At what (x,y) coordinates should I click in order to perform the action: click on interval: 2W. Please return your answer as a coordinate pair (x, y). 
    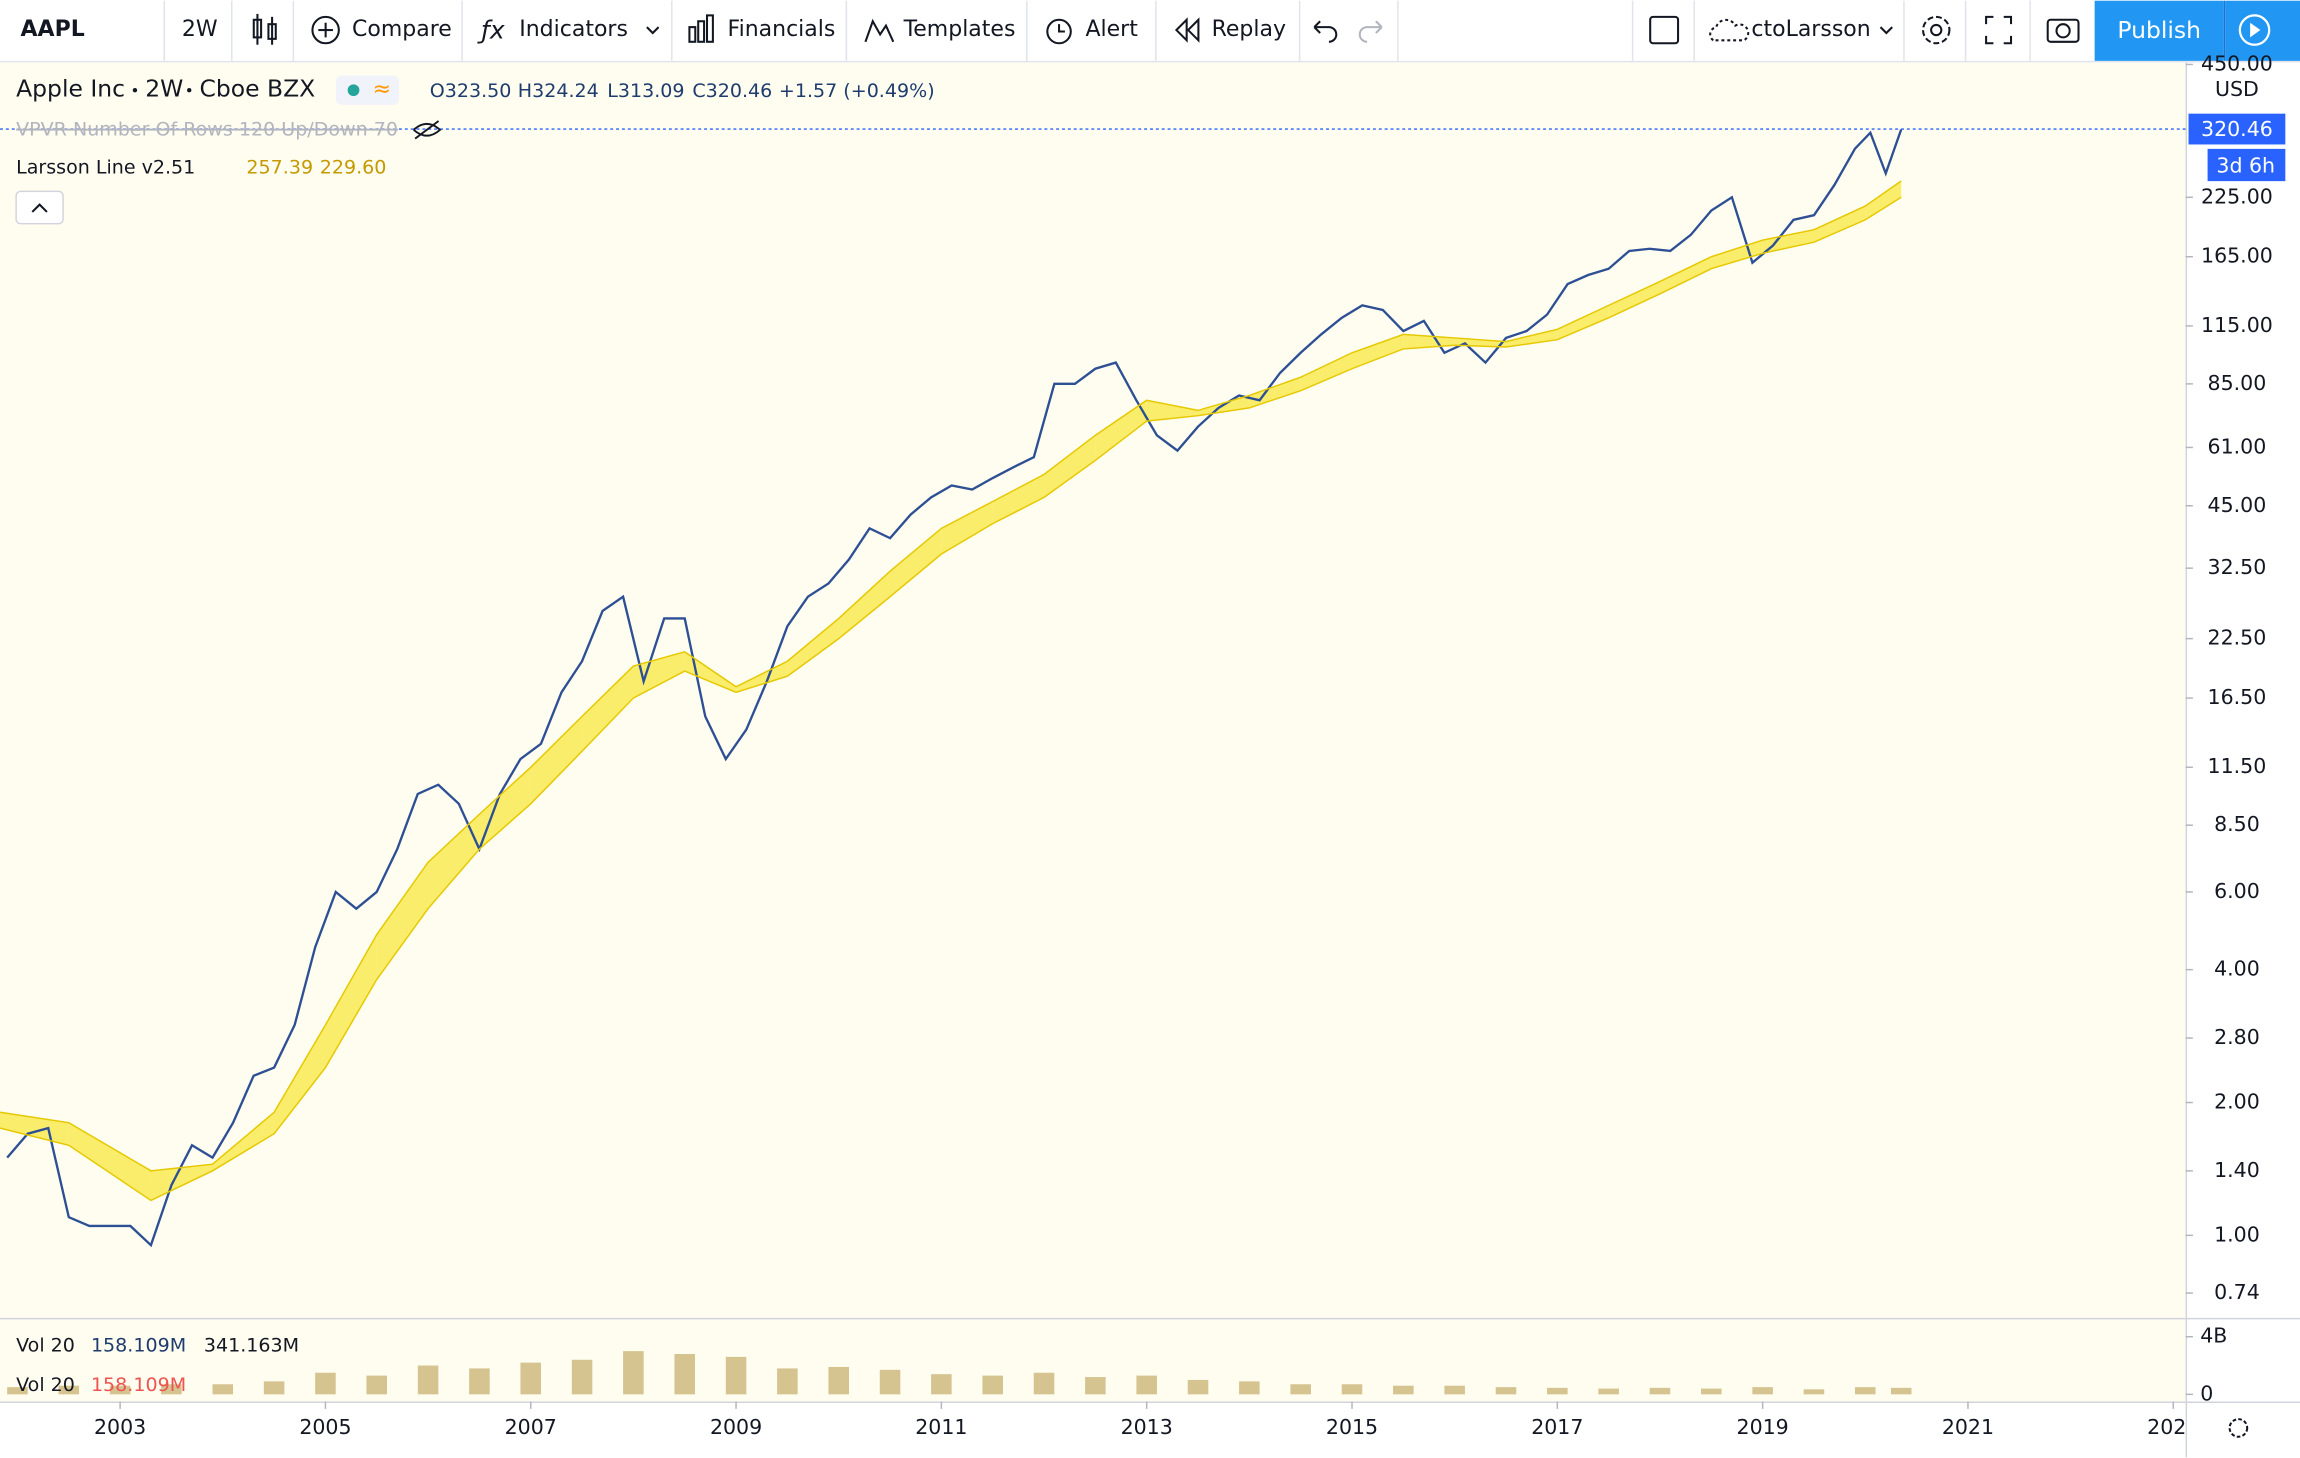
    Looking at the image, I should click on (200, 29).